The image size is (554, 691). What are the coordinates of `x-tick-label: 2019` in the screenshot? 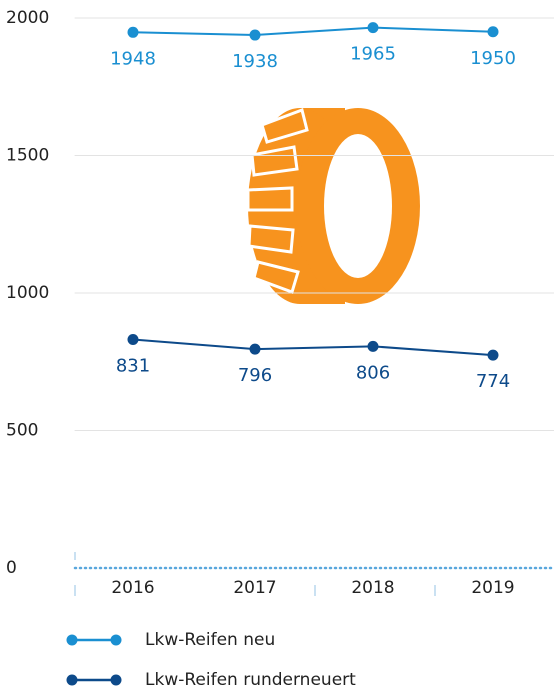 It's located at (492, 588).